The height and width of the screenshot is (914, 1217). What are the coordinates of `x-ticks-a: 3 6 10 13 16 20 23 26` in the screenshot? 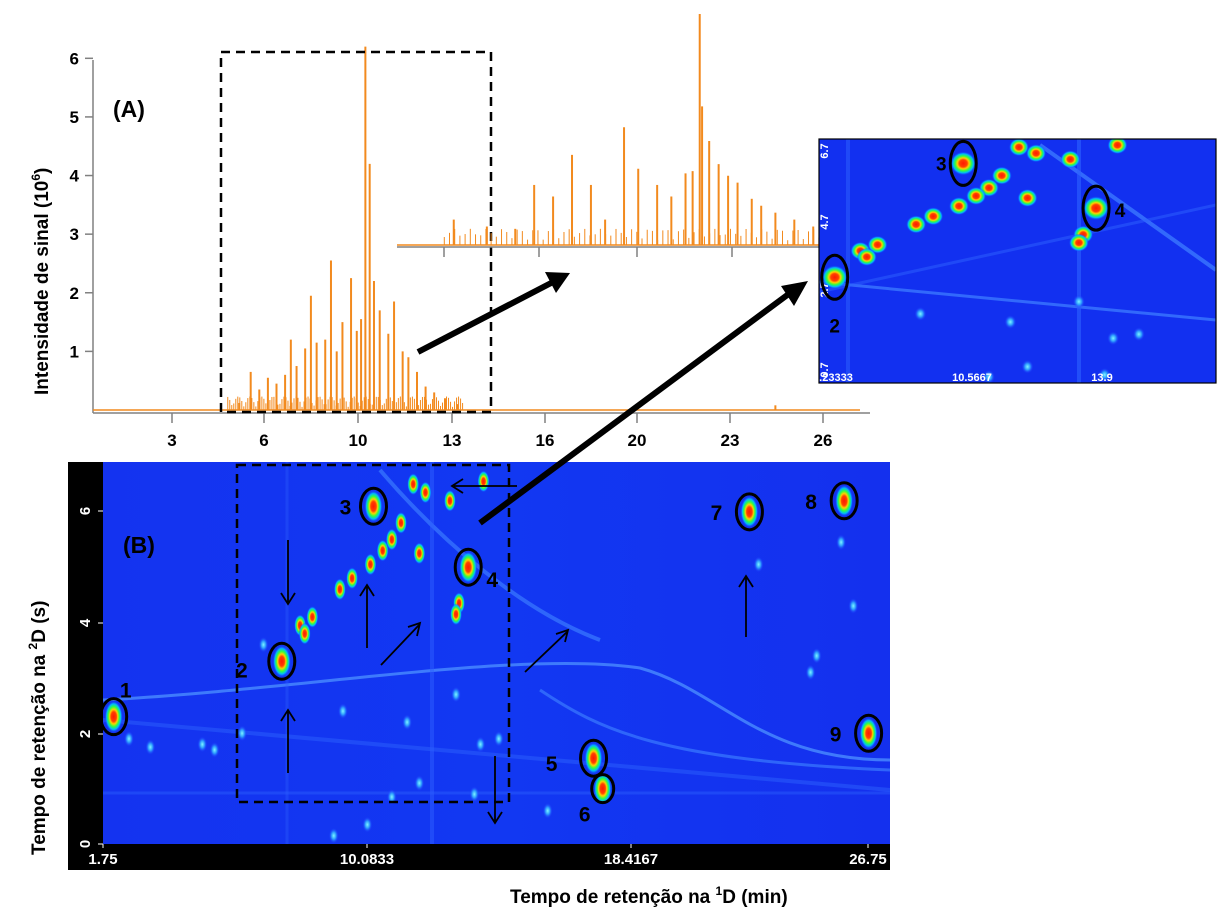 It's located at (499, 431).